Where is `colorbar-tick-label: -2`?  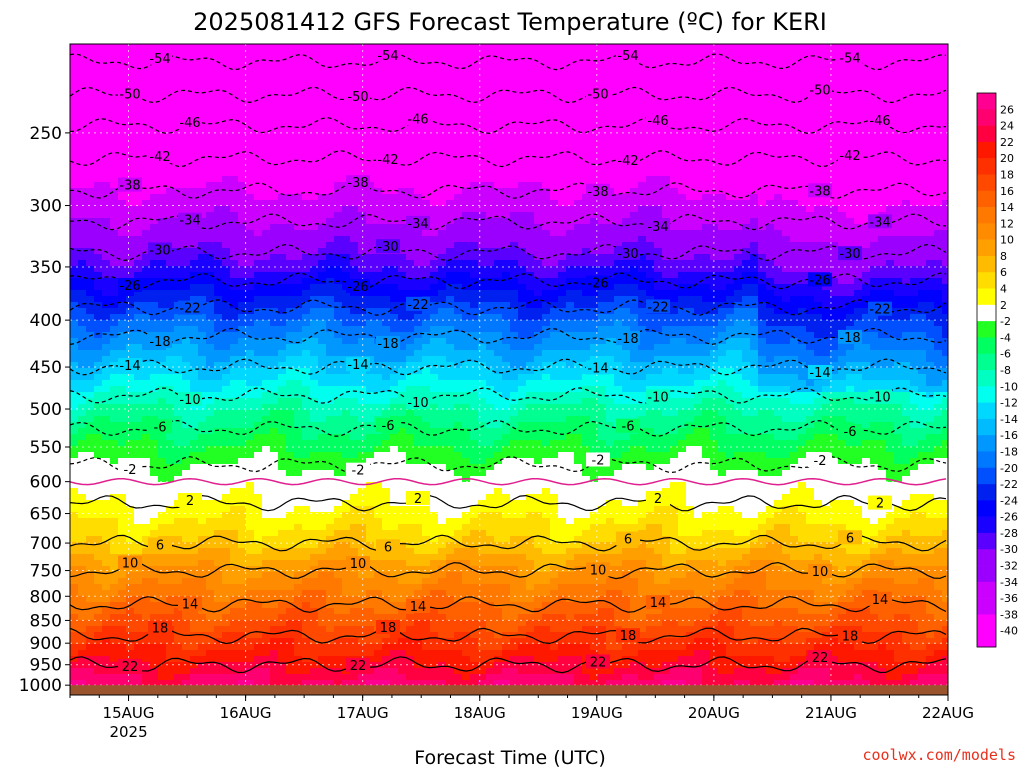 colorbar-tick-label: -2 is located at coordinates (1005, 321).